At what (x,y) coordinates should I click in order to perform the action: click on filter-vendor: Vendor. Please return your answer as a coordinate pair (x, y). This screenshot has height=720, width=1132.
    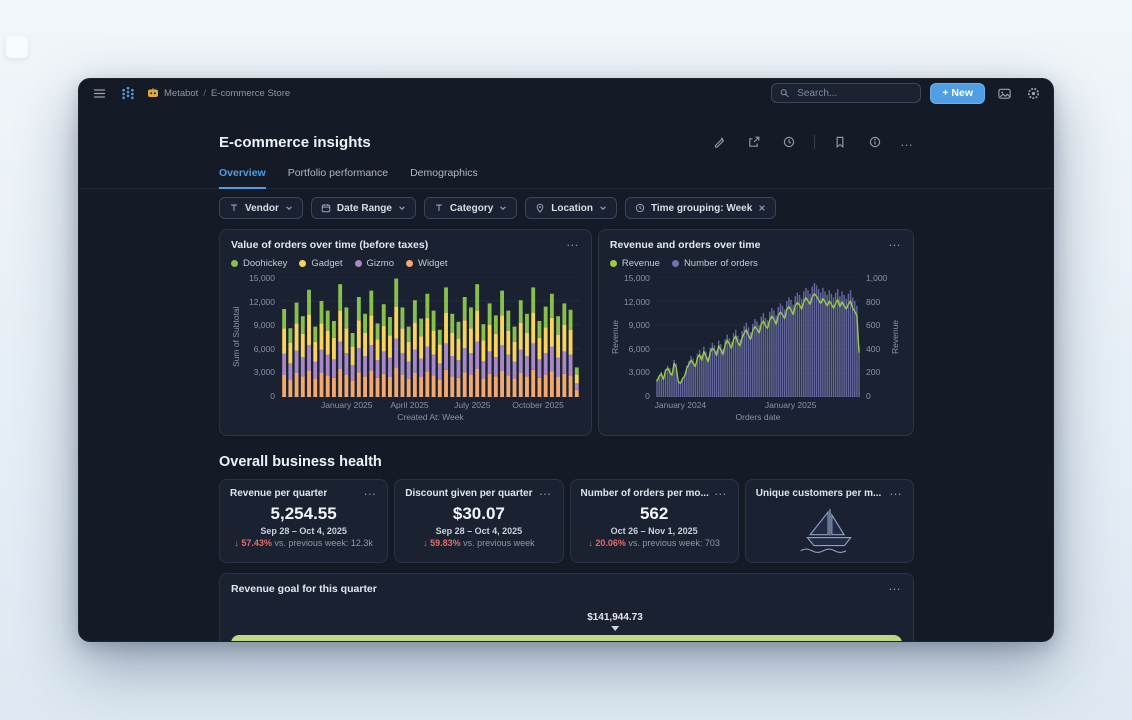
    Looking at the image, I should click on (261, 208).